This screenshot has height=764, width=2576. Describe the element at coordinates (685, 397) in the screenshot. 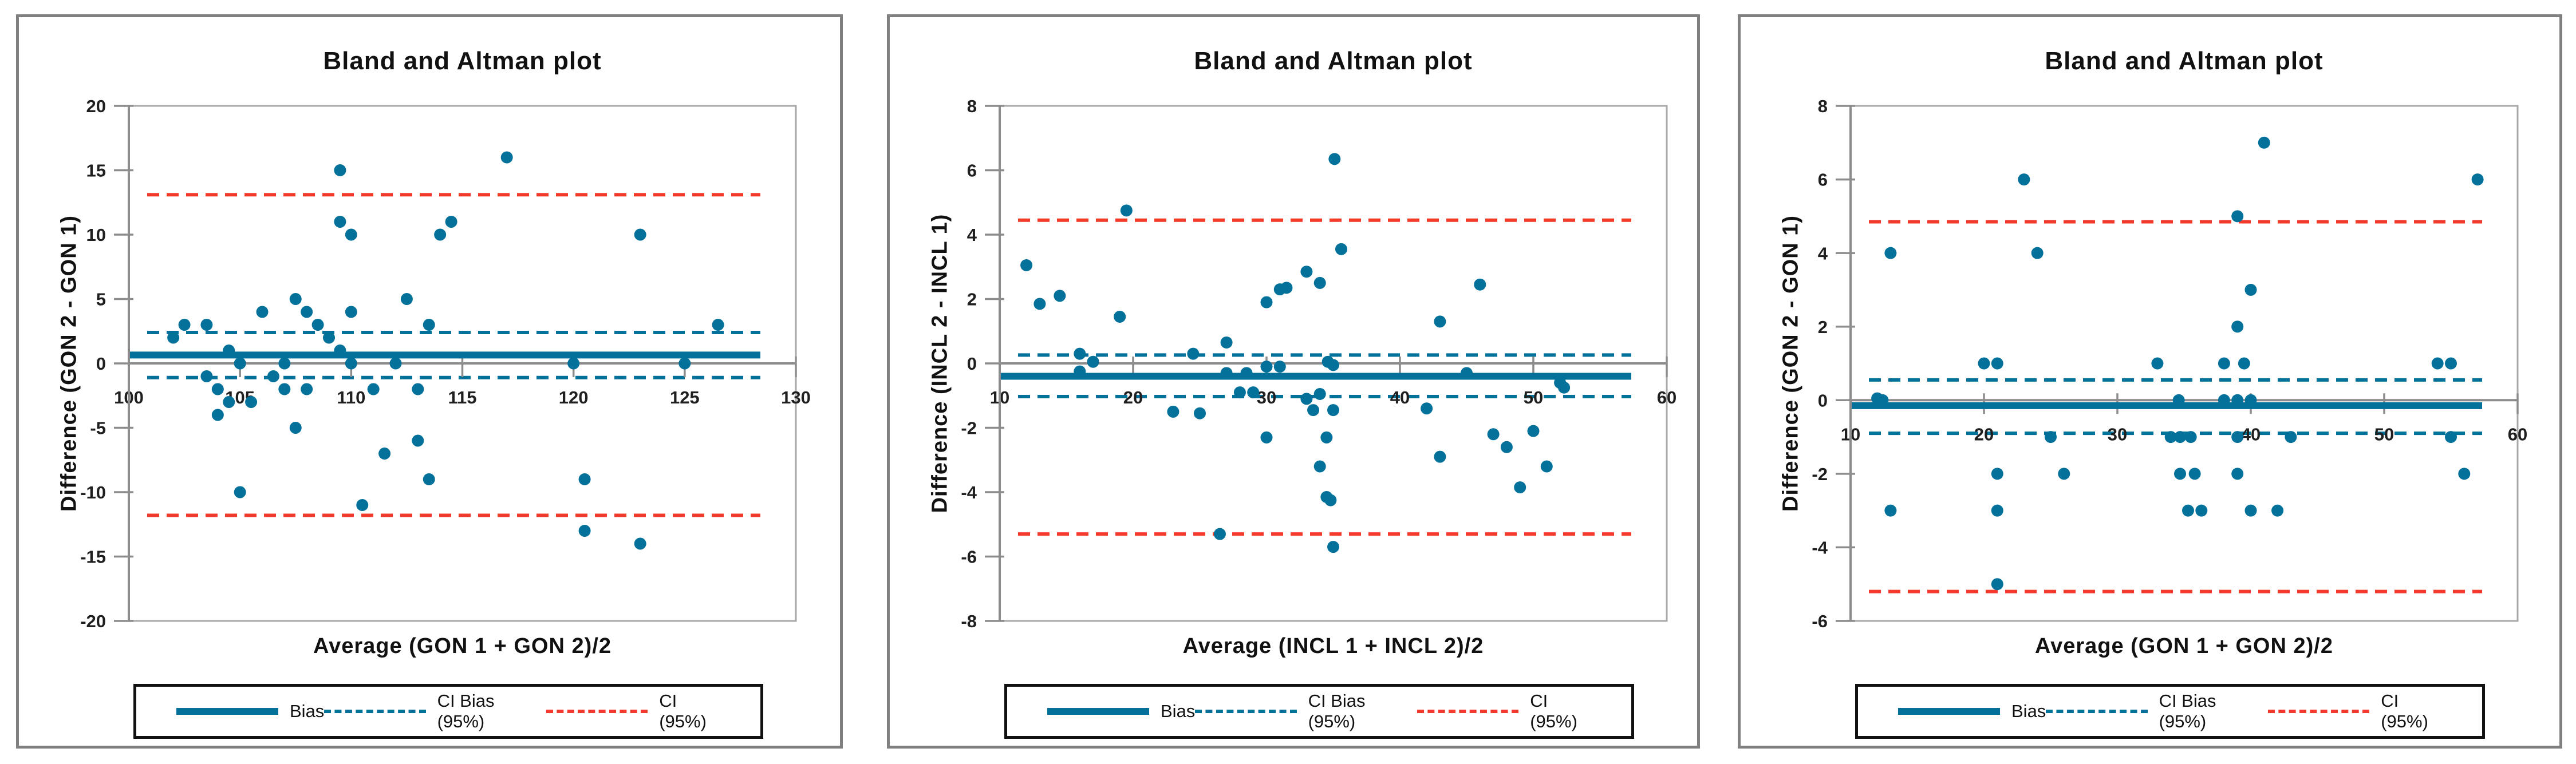

I see `x-tick-label: 125` at that location.